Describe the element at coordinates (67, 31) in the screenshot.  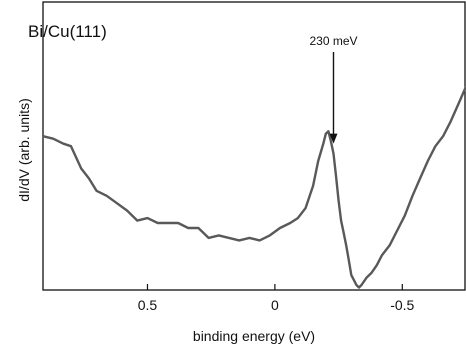
I see `panel-label: Bi/Cu(111)` at that location.